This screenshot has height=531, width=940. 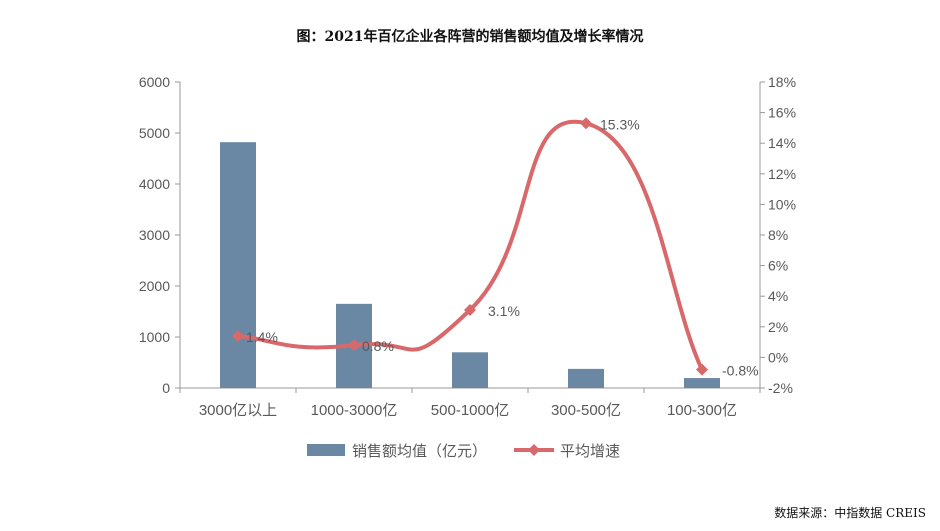 I want to click on x-tick-label: 1000-3000亿, so click(x=354, y=410).